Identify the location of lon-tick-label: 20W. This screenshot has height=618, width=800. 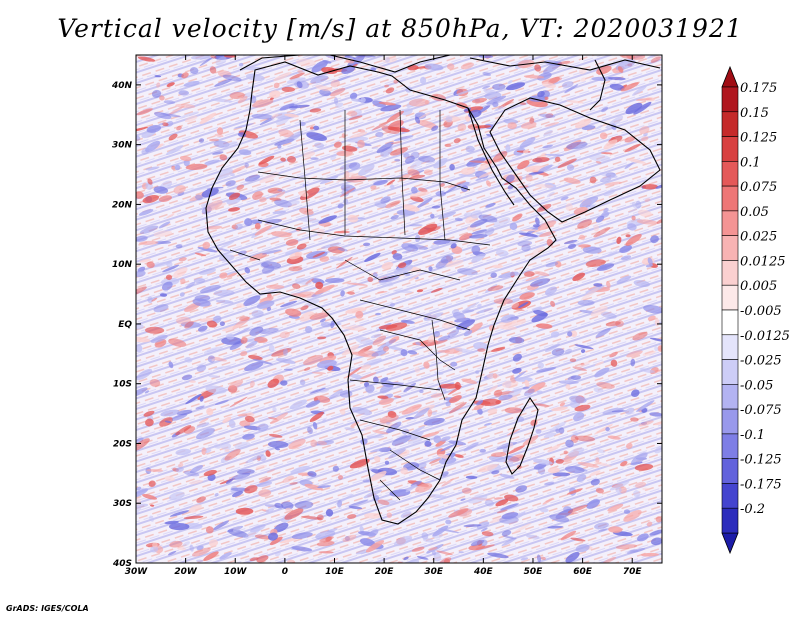
(186, 572).